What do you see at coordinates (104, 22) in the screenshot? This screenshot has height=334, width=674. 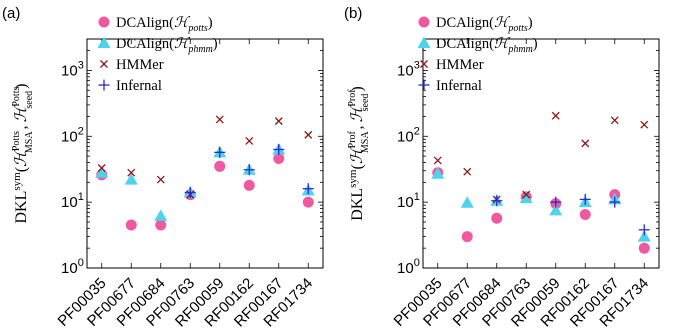 I see `legend-marker-circle` at bounding box center [104, 22].